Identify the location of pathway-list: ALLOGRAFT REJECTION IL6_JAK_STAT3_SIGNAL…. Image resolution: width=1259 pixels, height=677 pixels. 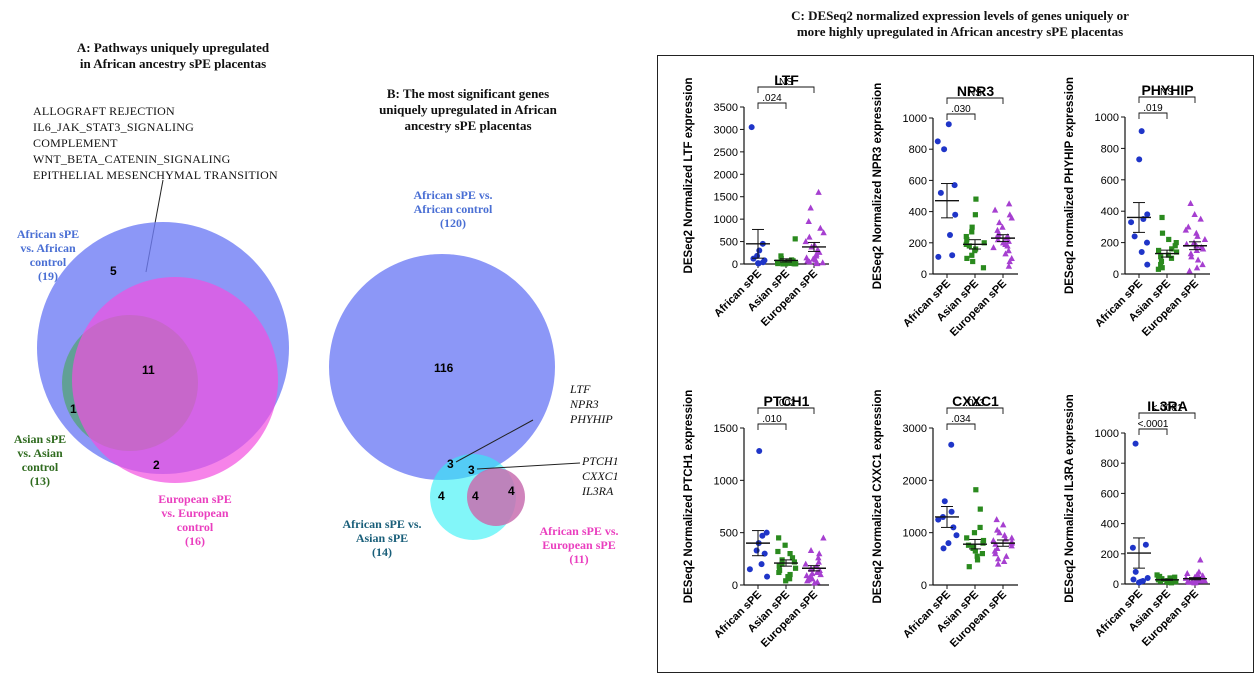
(155, 143).